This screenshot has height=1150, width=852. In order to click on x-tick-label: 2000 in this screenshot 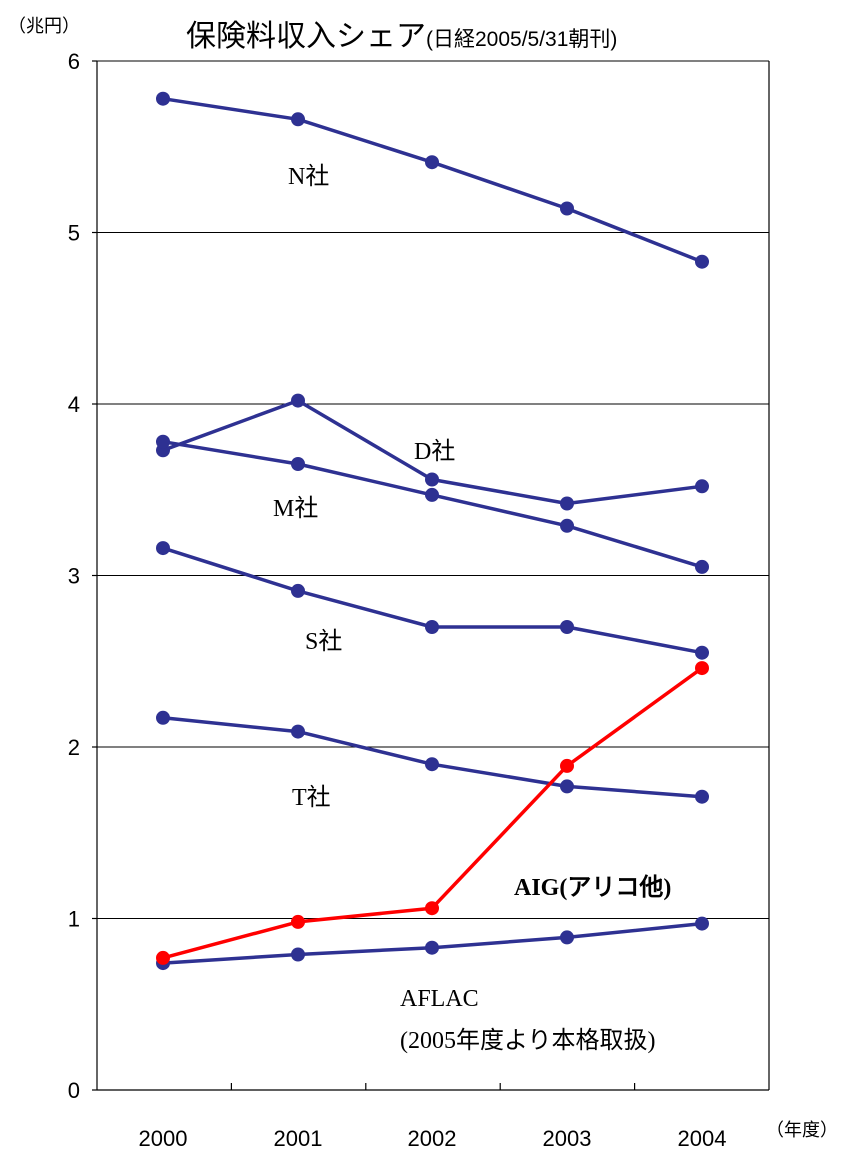, I will do `click(163, 1138)`.